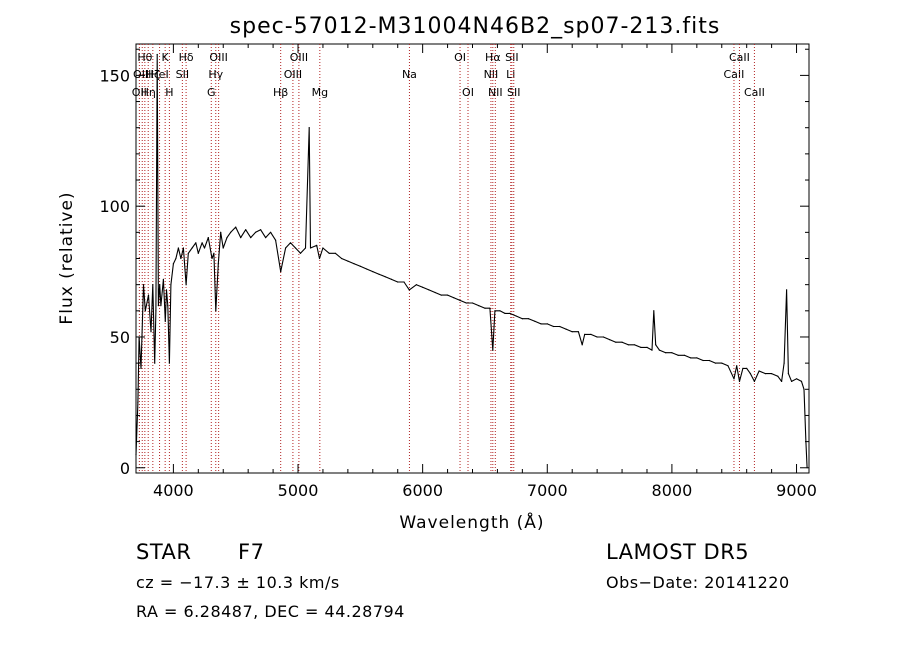 The height and width of the screenshot is (649, 900). Describe the element at coordinates (182, 74) in the screenshot. I see `line-marker-label-8: SII` at that location.